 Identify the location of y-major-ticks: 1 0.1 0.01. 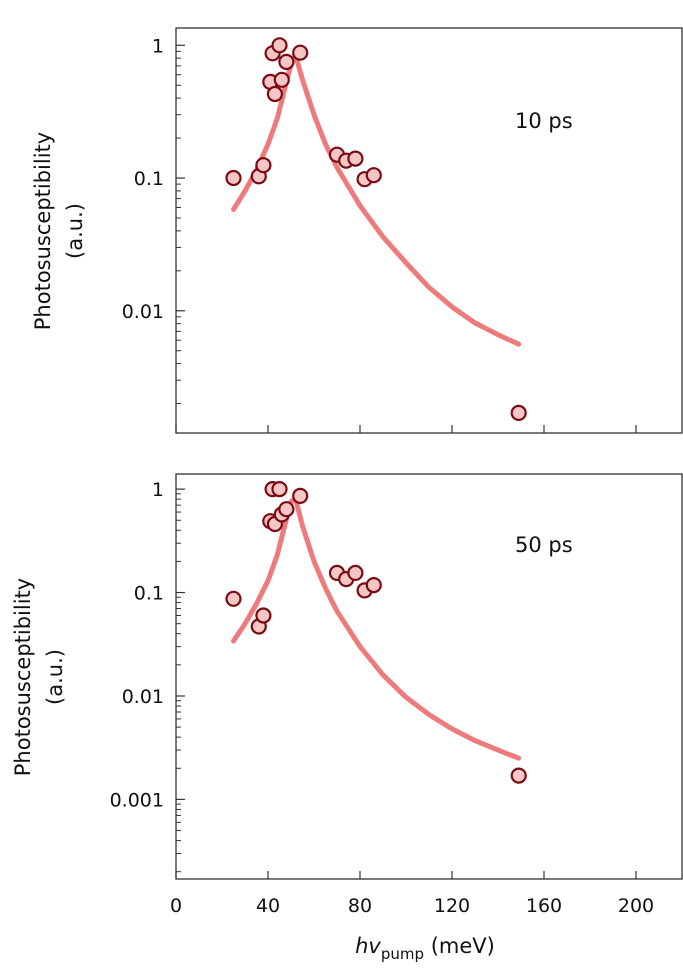
(153, 179).